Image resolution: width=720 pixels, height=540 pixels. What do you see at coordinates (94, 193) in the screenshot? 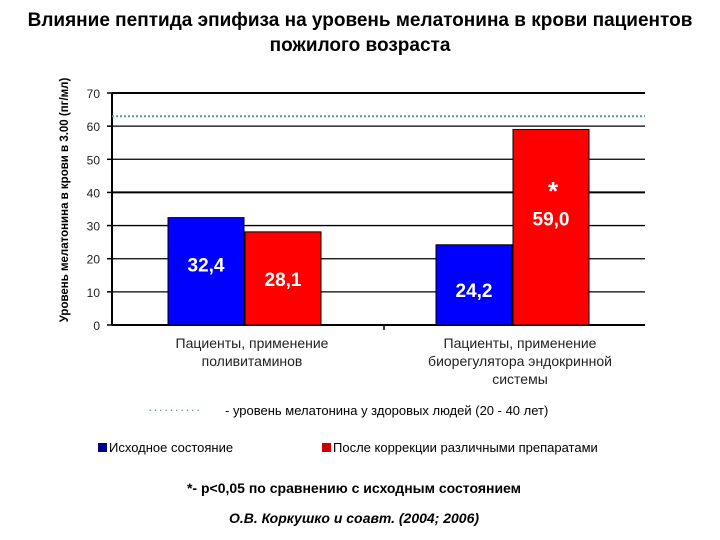
I see `y-tick-label: 40` at bounding box center [94, 193].